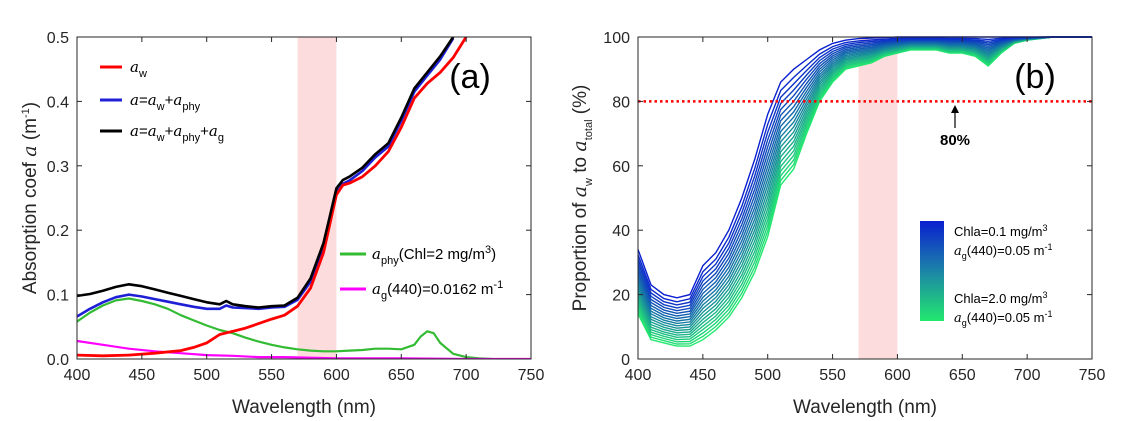  Describe the element at coordinates (1001, 231) in the screenshot. I see `colorbar-top-label-1: Chla=0.1 mg/m3` at that location.